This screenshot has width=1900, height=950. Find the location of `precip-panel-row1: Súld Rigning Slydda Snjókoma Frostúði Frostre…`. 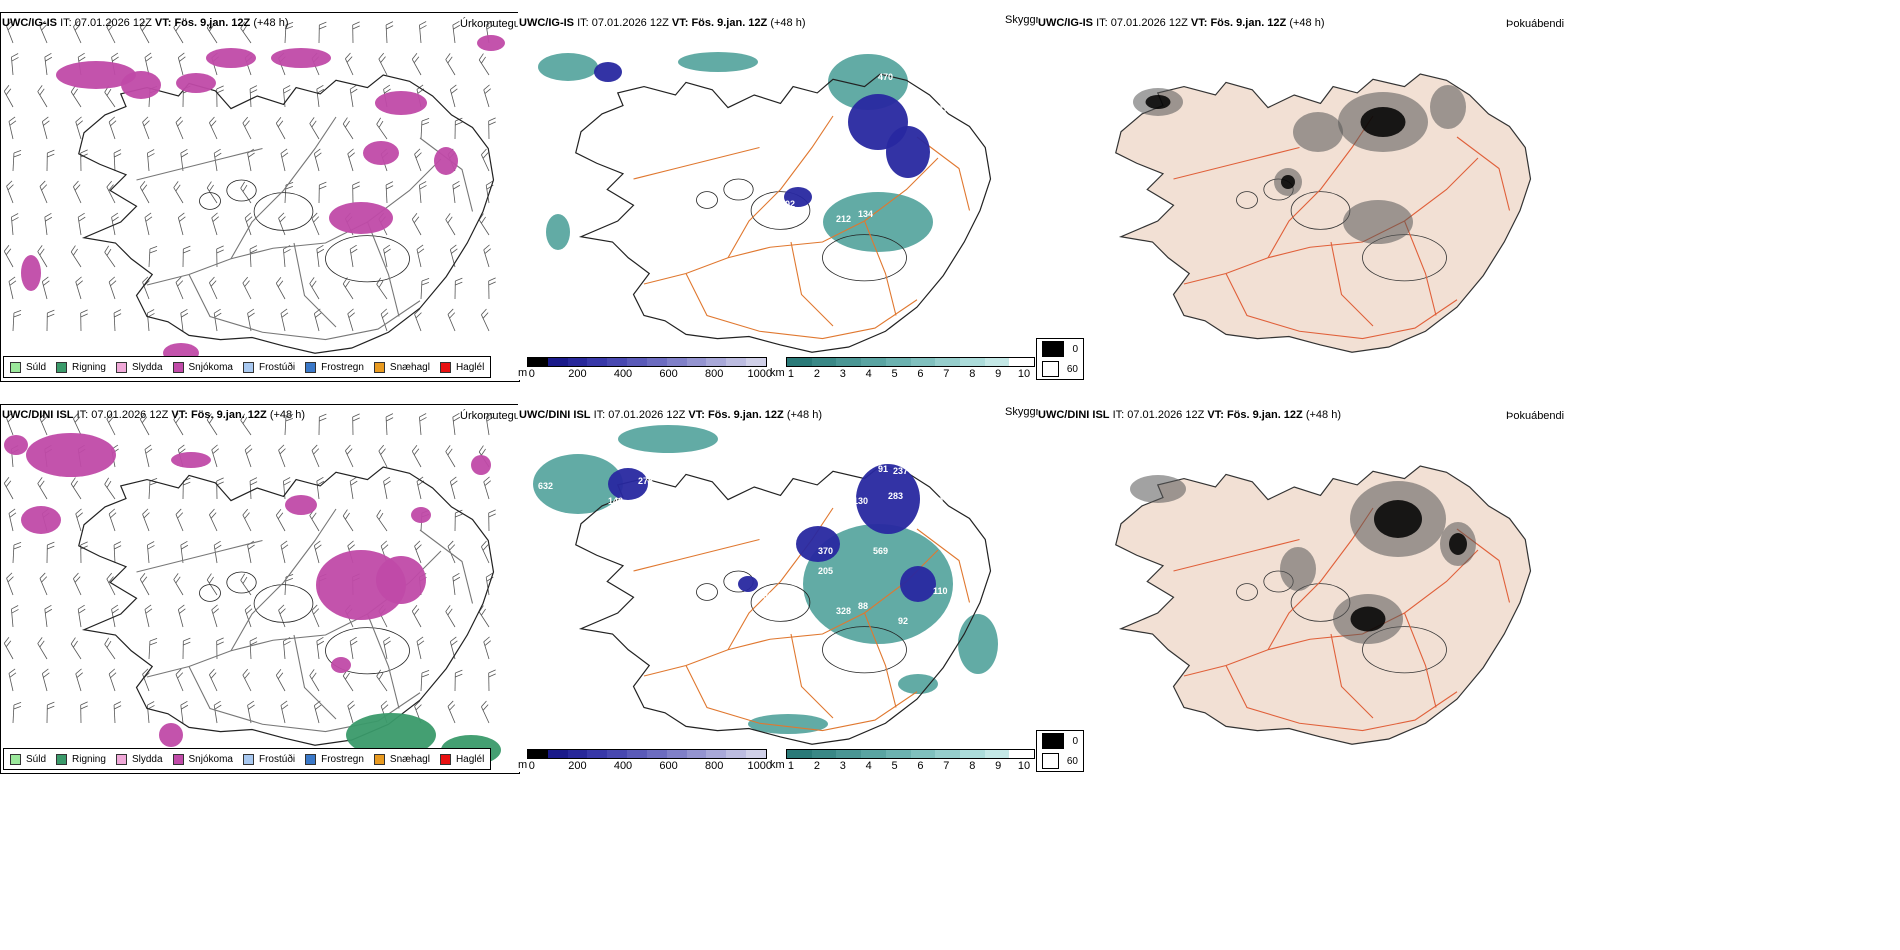

precip-panel-row1: Súld Rigning Slydda Snjókoma Frostúði Frostre… is located at coordinates (260, 197).